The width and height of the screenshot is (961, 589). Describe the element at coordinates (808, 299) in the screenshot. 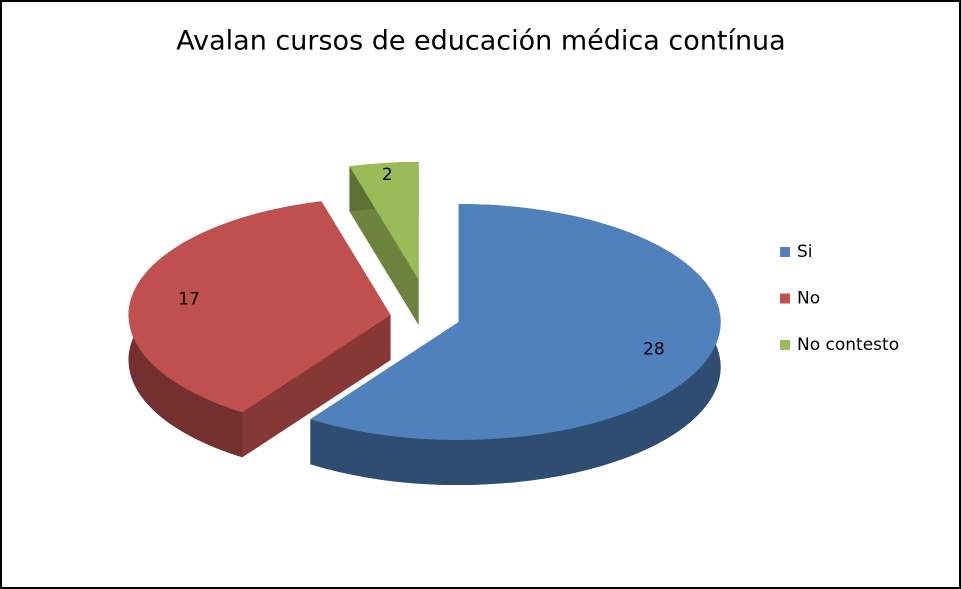

I see `legend-label: No` at that location.